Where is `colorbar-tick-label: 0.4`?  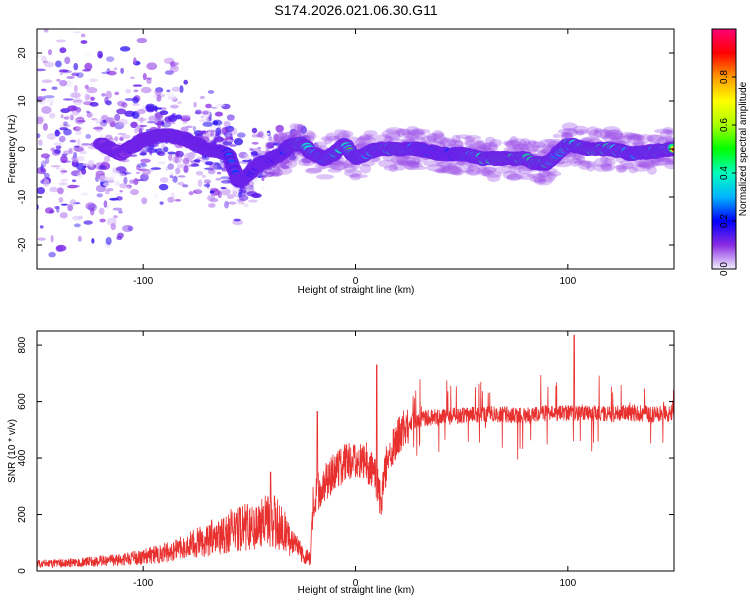 colorbar-tick-label: 0.4 is located at coordinates (724, 173).